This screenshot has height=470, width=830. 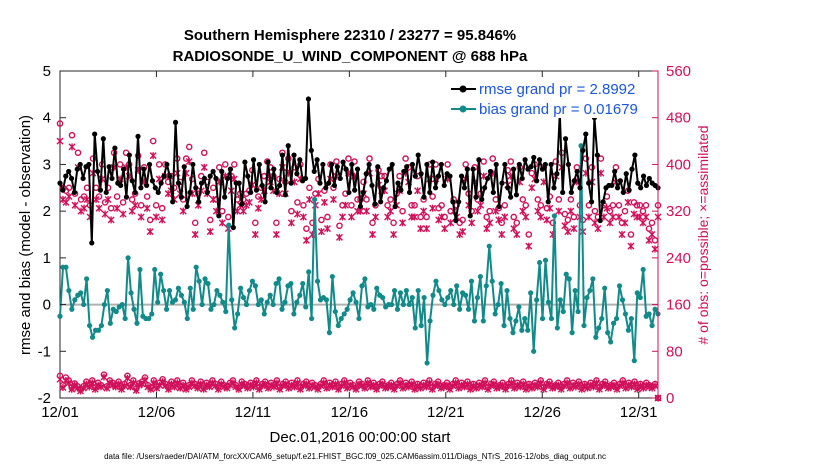 I want to click on y-tick-label: -1, so click(x=44, y=351).